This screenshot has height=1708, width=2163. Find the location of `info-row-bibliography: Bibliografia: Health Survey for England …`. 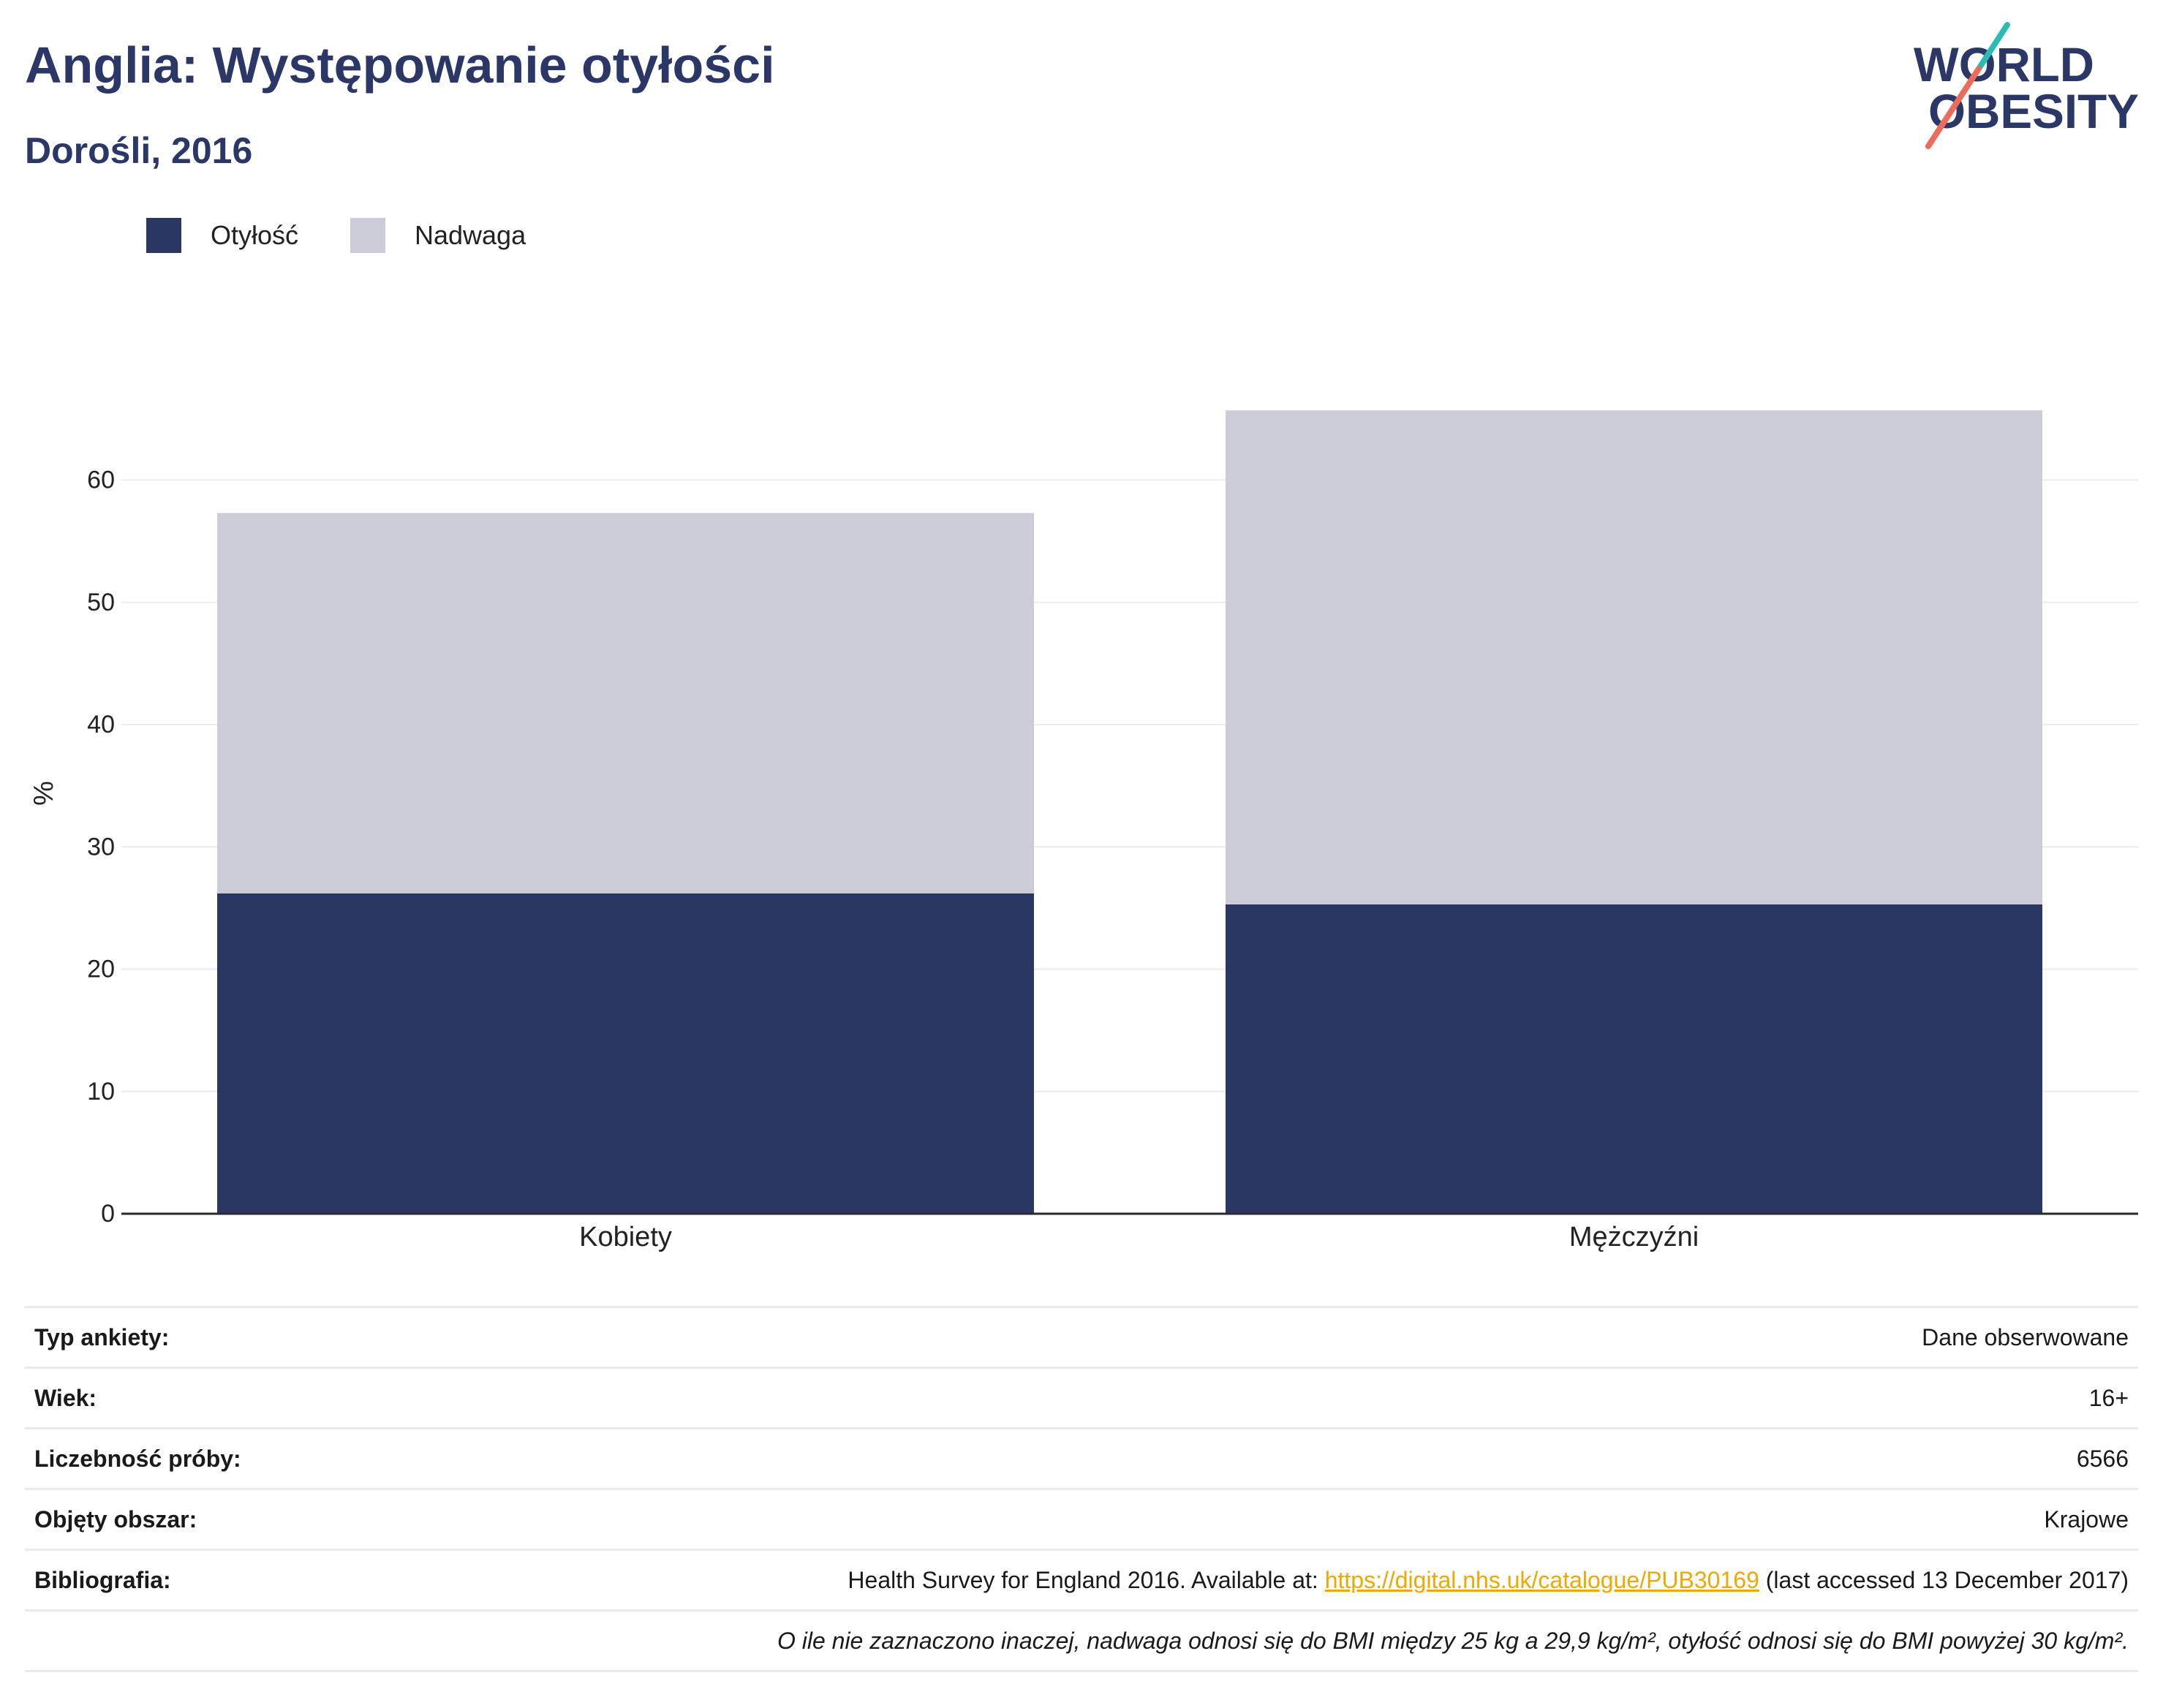

info-row-bibliography: Bibliografia: Health Survey for England … is located at coordinates (1081, 1579).